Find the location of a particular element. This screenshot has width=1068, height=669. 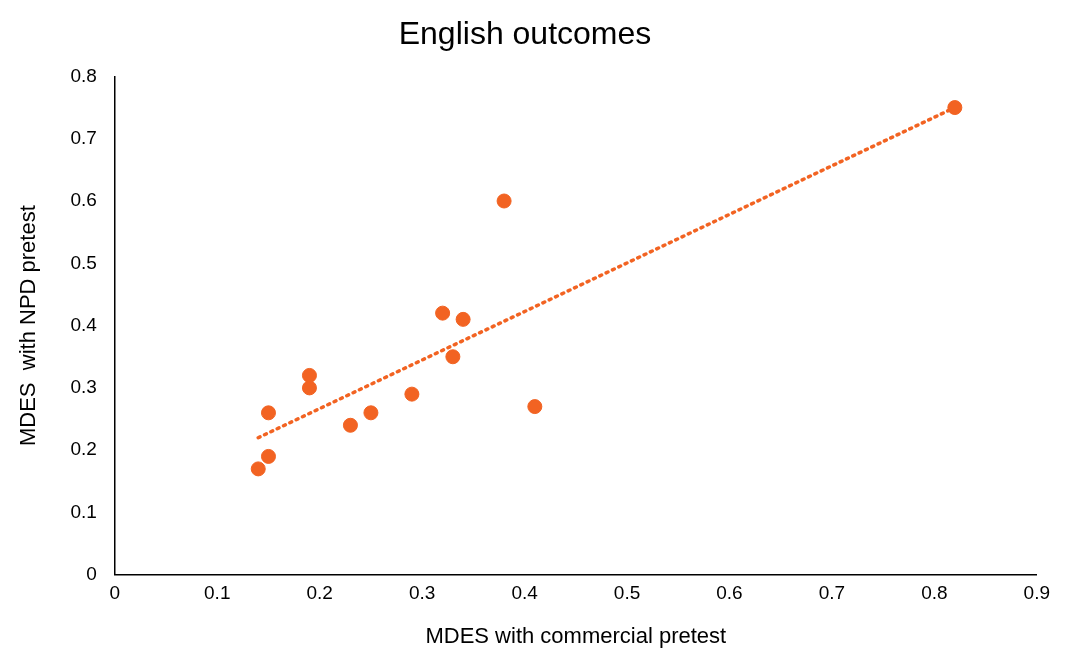

y-tick-label: 0.6 is located at coordinates (83, 200).